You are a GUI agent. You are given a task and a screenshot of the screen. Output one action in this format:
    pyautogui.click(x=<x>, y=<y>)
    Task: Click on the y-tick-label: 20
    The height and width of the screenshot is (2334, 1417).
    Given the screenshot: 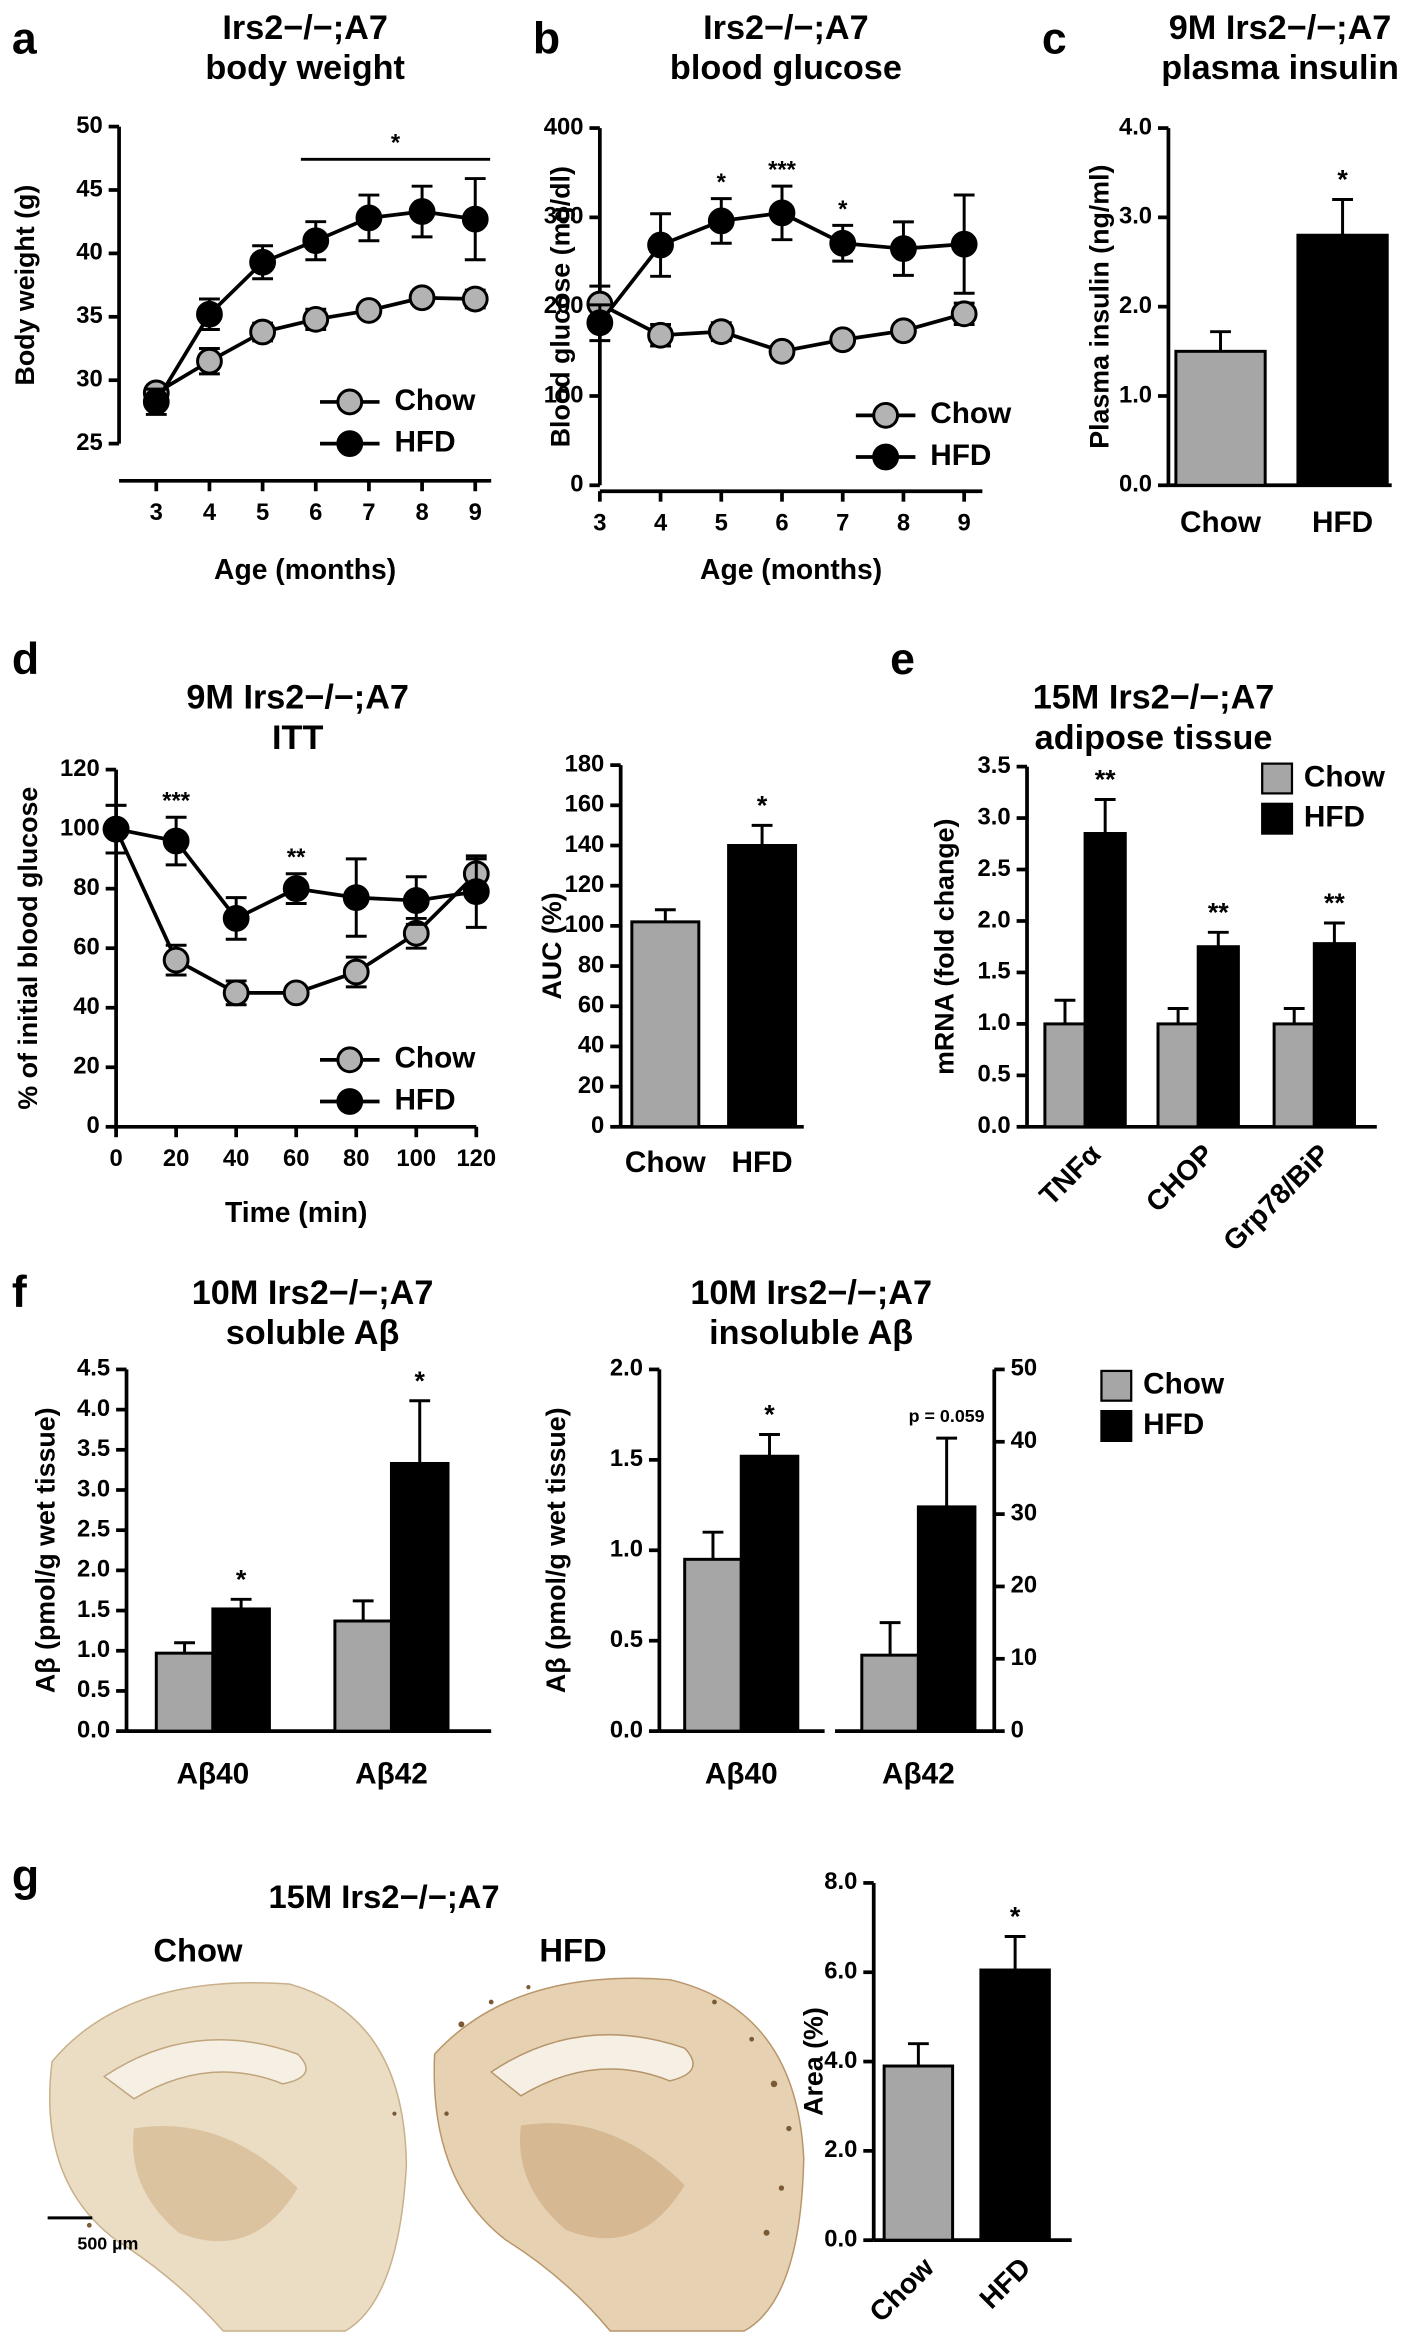 What is the action you would take?
    pyautogui.click(x=1024, y=1585)
    